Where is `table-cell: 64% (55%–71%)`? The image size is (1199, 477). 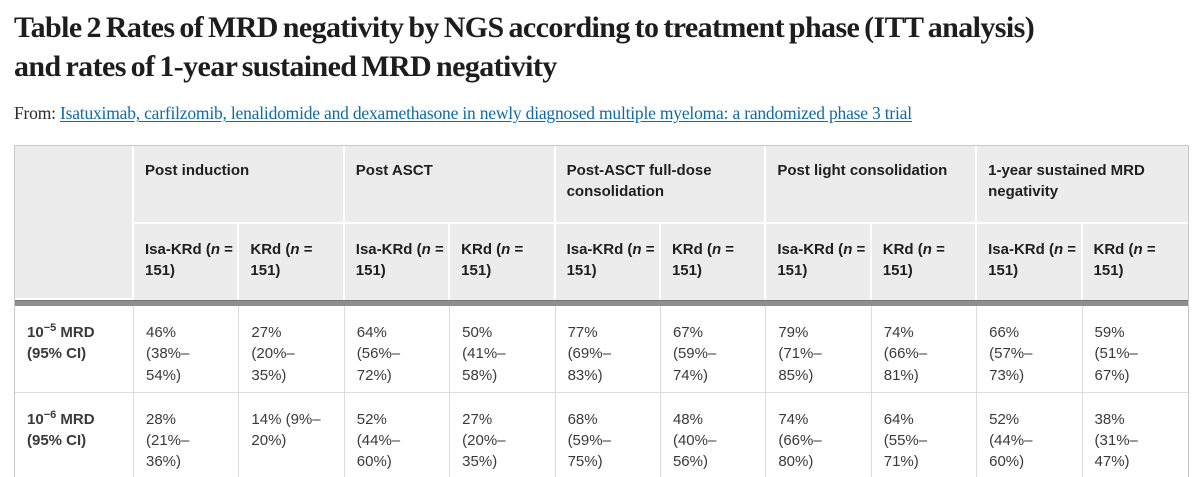 table-cell: 64% (55%–71%) is located at coordinates (924, 434).